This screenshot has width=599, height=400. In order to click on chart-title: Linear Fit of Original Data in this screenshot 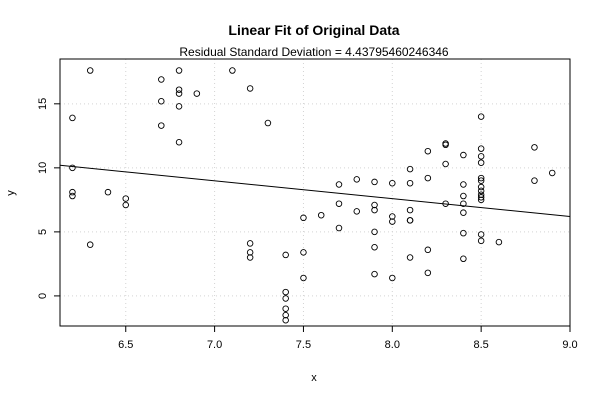, I will do `click(313, 30)`.